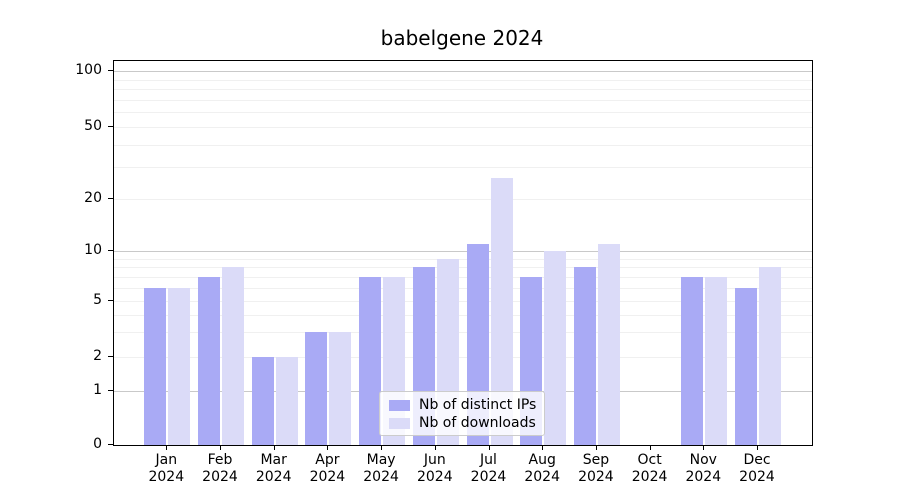 Image resolution: width=900 pixels, height=500 pixels. Describe the element at coordinates (327, 468) in the screenshot. I see `x-tick-label: Apr 2024` at that location.